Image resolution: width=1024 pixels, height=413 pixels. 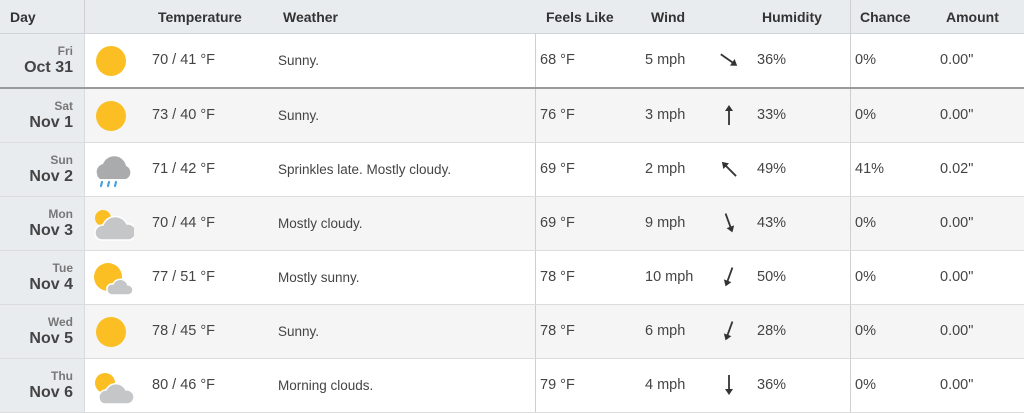 What do you see at coordinates (51, 338) in the screenshot?
I see `date: Nov 5` at bounding box center [51, 338].